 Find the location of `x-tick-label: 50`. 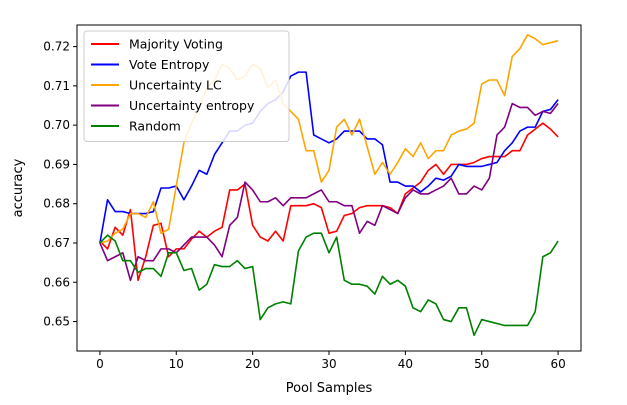

x-tick-label: 50 is located at coordinates (481, 364).